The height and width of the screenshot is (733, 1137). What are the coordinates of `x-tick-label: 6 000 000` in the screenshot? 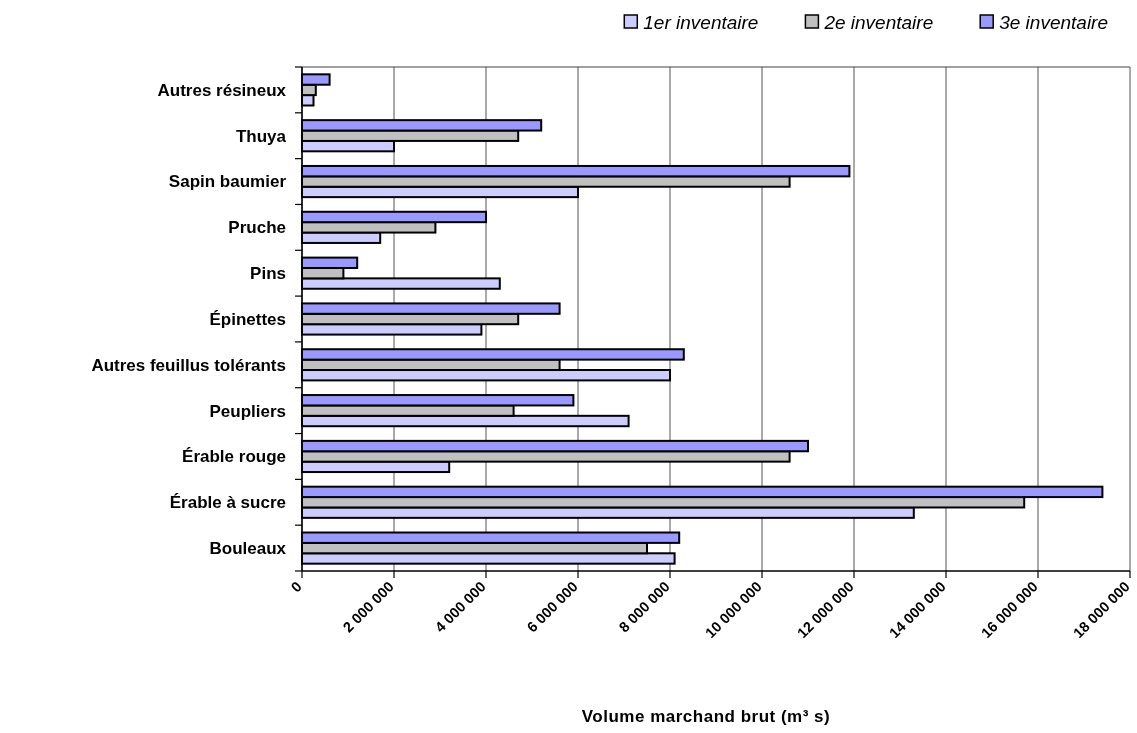 It's located at (552, 607).